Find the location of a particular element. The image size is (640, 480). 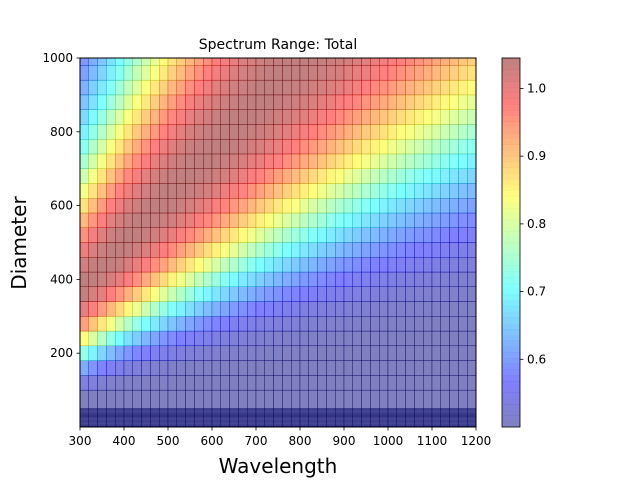

x-tick-label: 1000 is located at coordinates (388, 441).